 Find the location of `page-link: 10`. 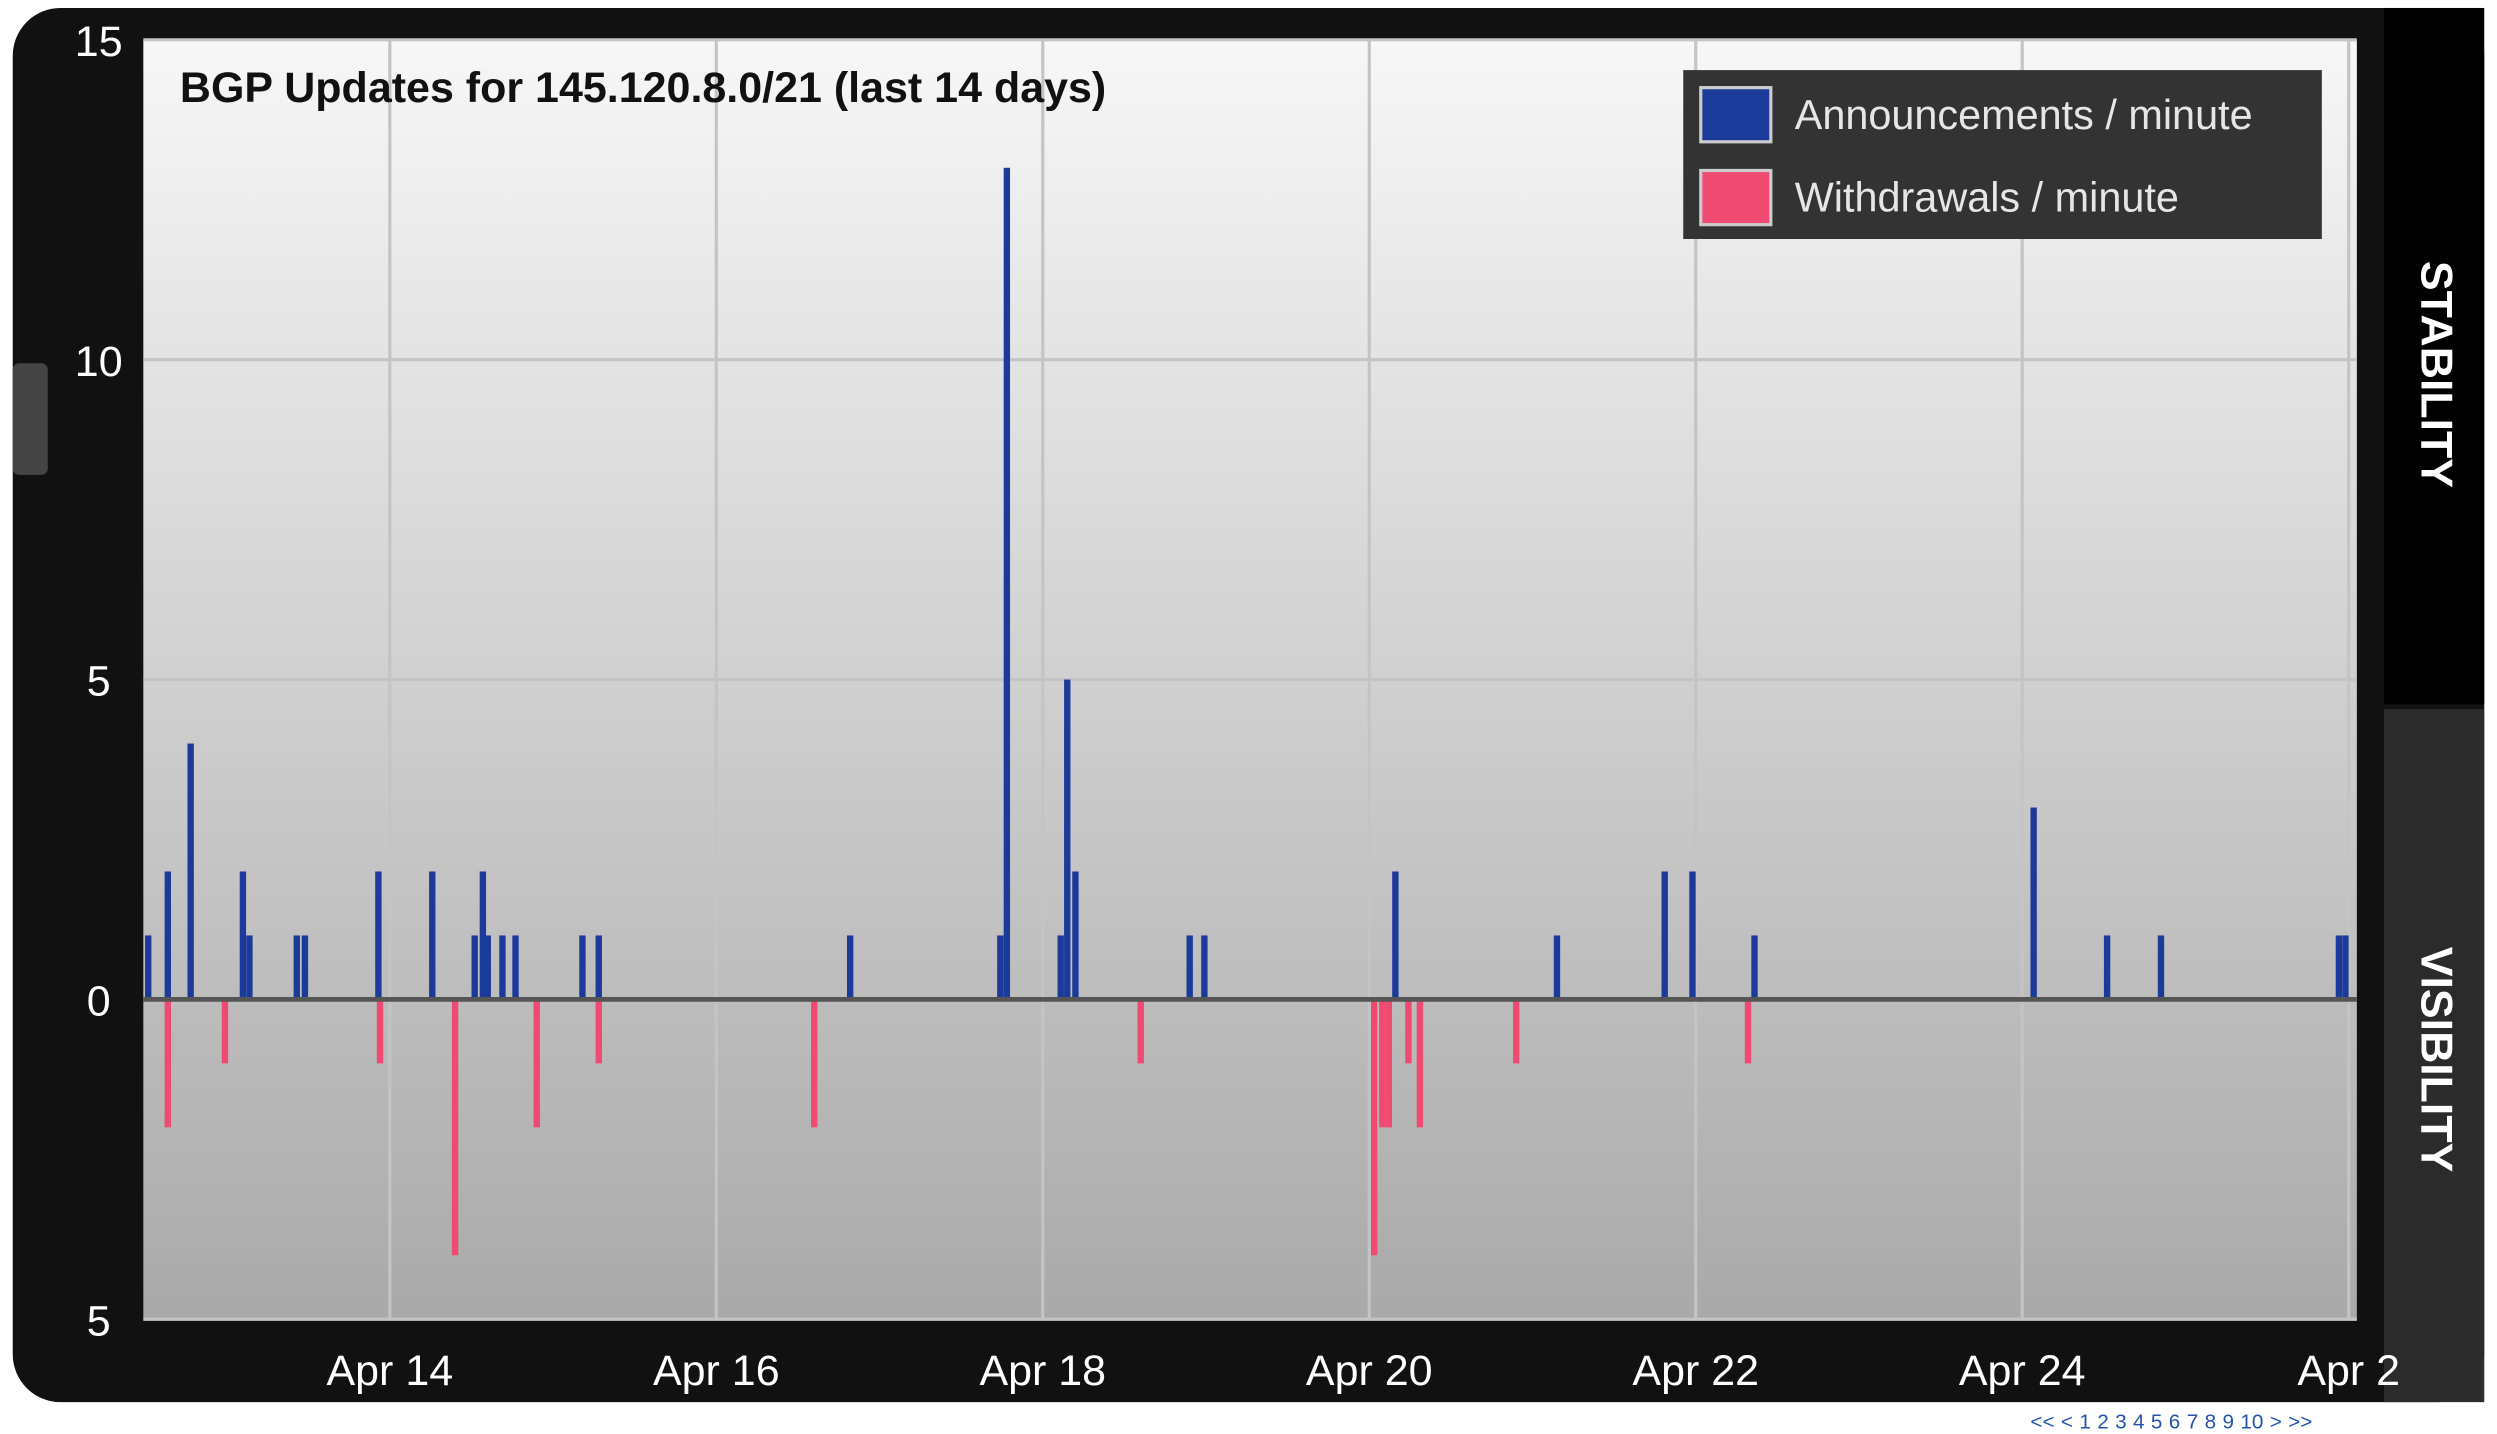

page-link: 10 is located at coordinates (2251, 1421).